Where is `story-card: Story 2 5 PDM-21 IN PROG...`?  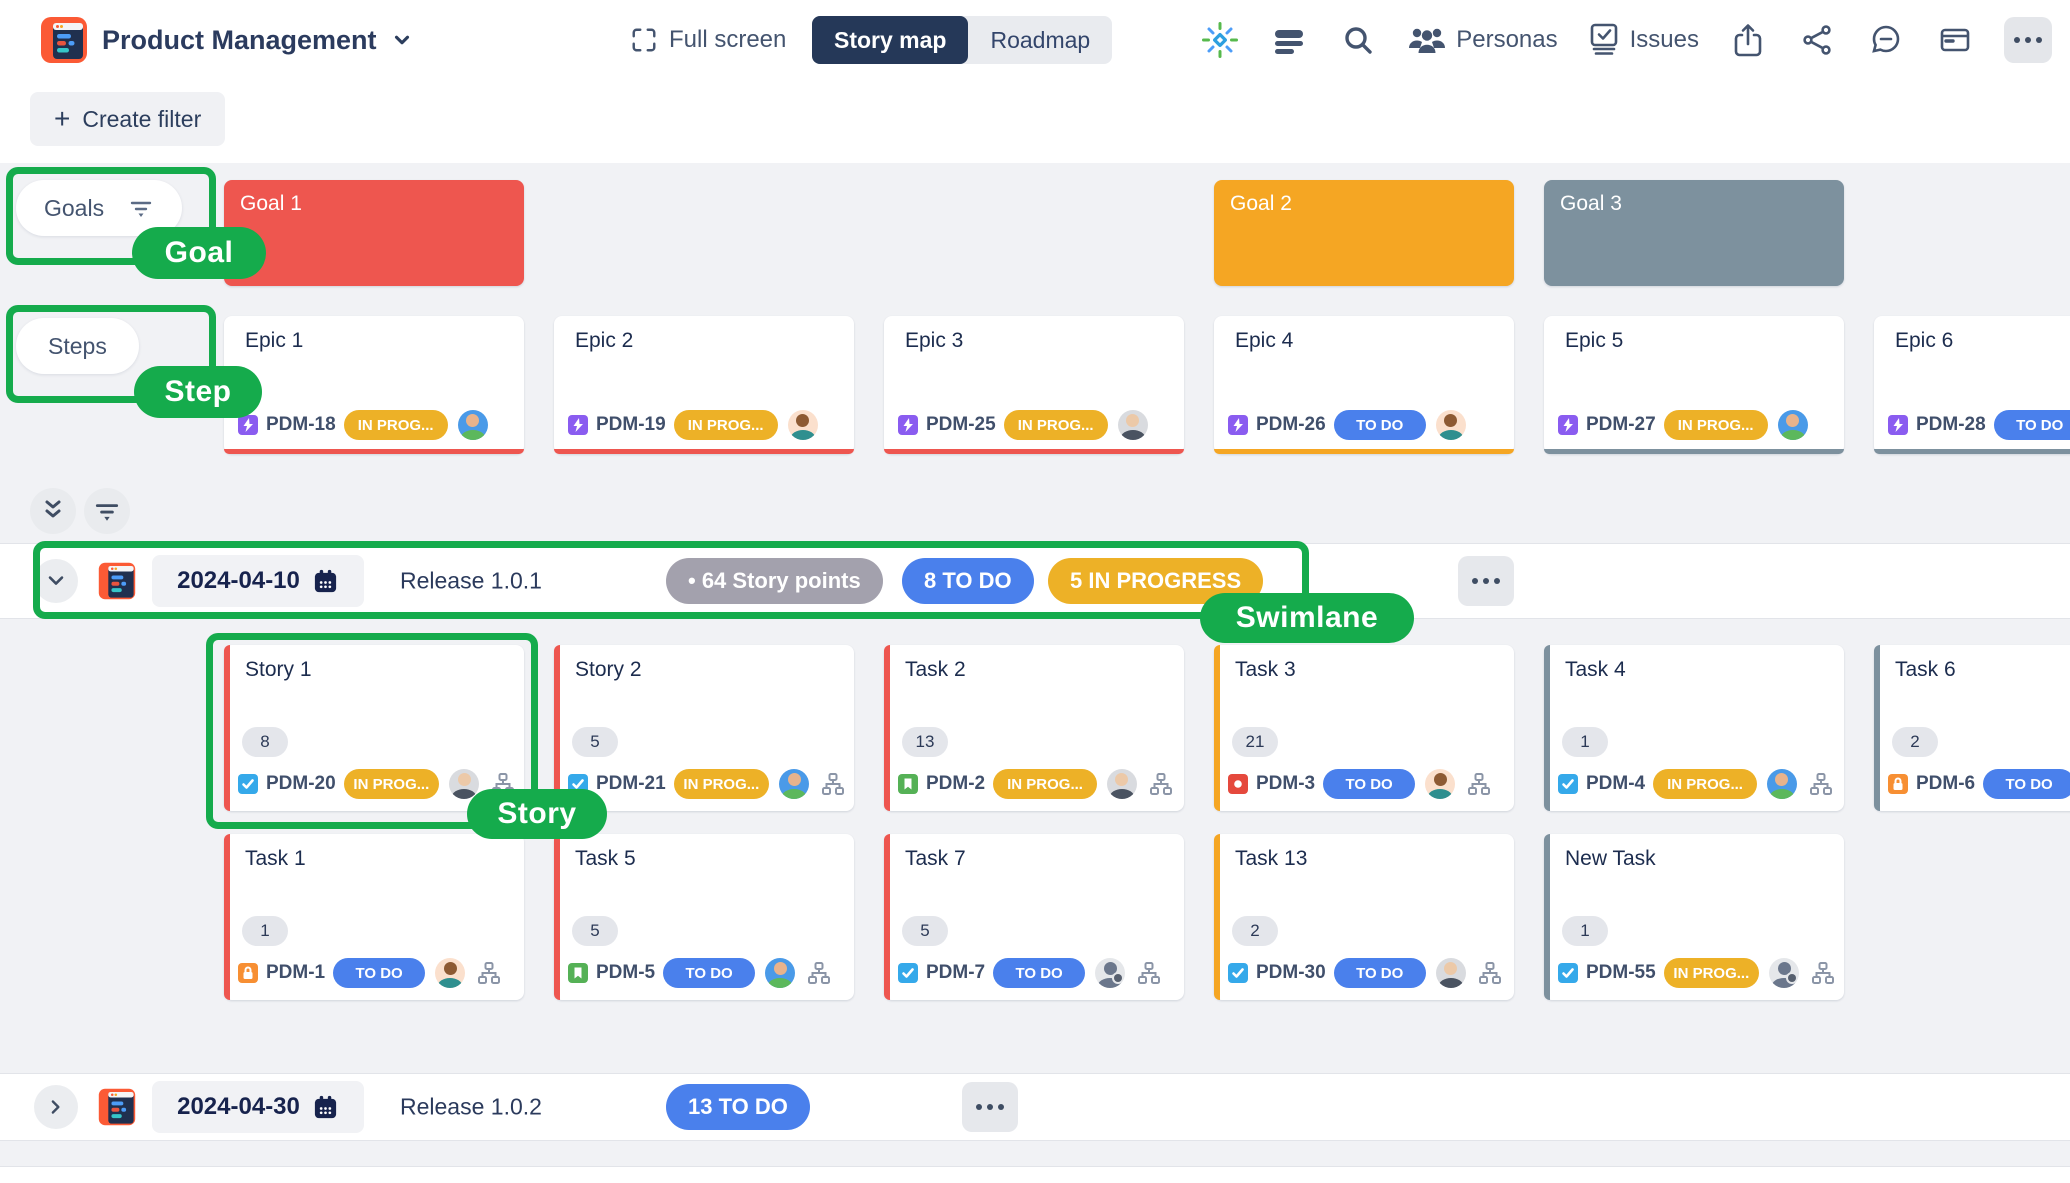
story-card: Story 2 5 PDM-21 IN PROG... is located at coordinates (704, 728).